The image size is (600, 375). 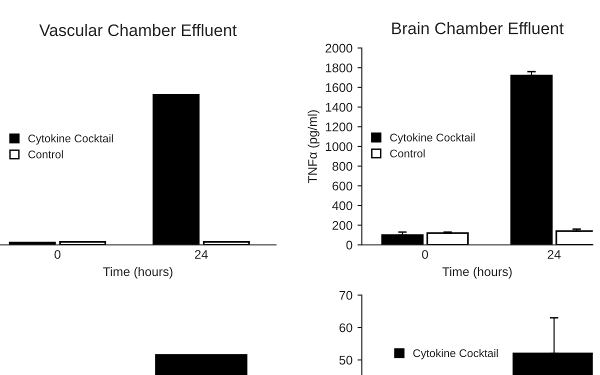 What do you see at coordinates (339, 48) in the screenshot?
I see `y-tick-label: 2000` at bounding box center [339, 48].